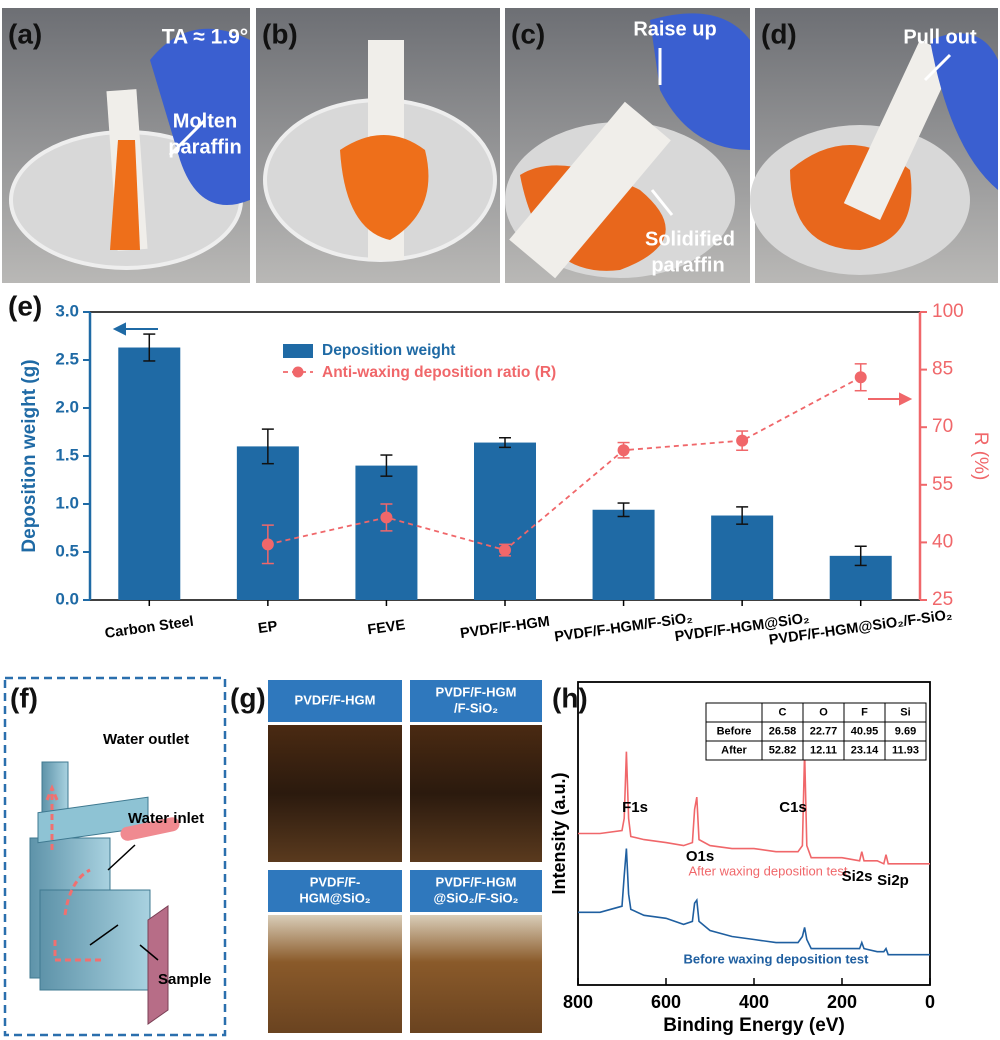 This screenshot has height=1040, width=1000. What do you see at coordinates (734, 750) in the screenshot?
I see `table-row-name: After` at bounding box center [734, 750].